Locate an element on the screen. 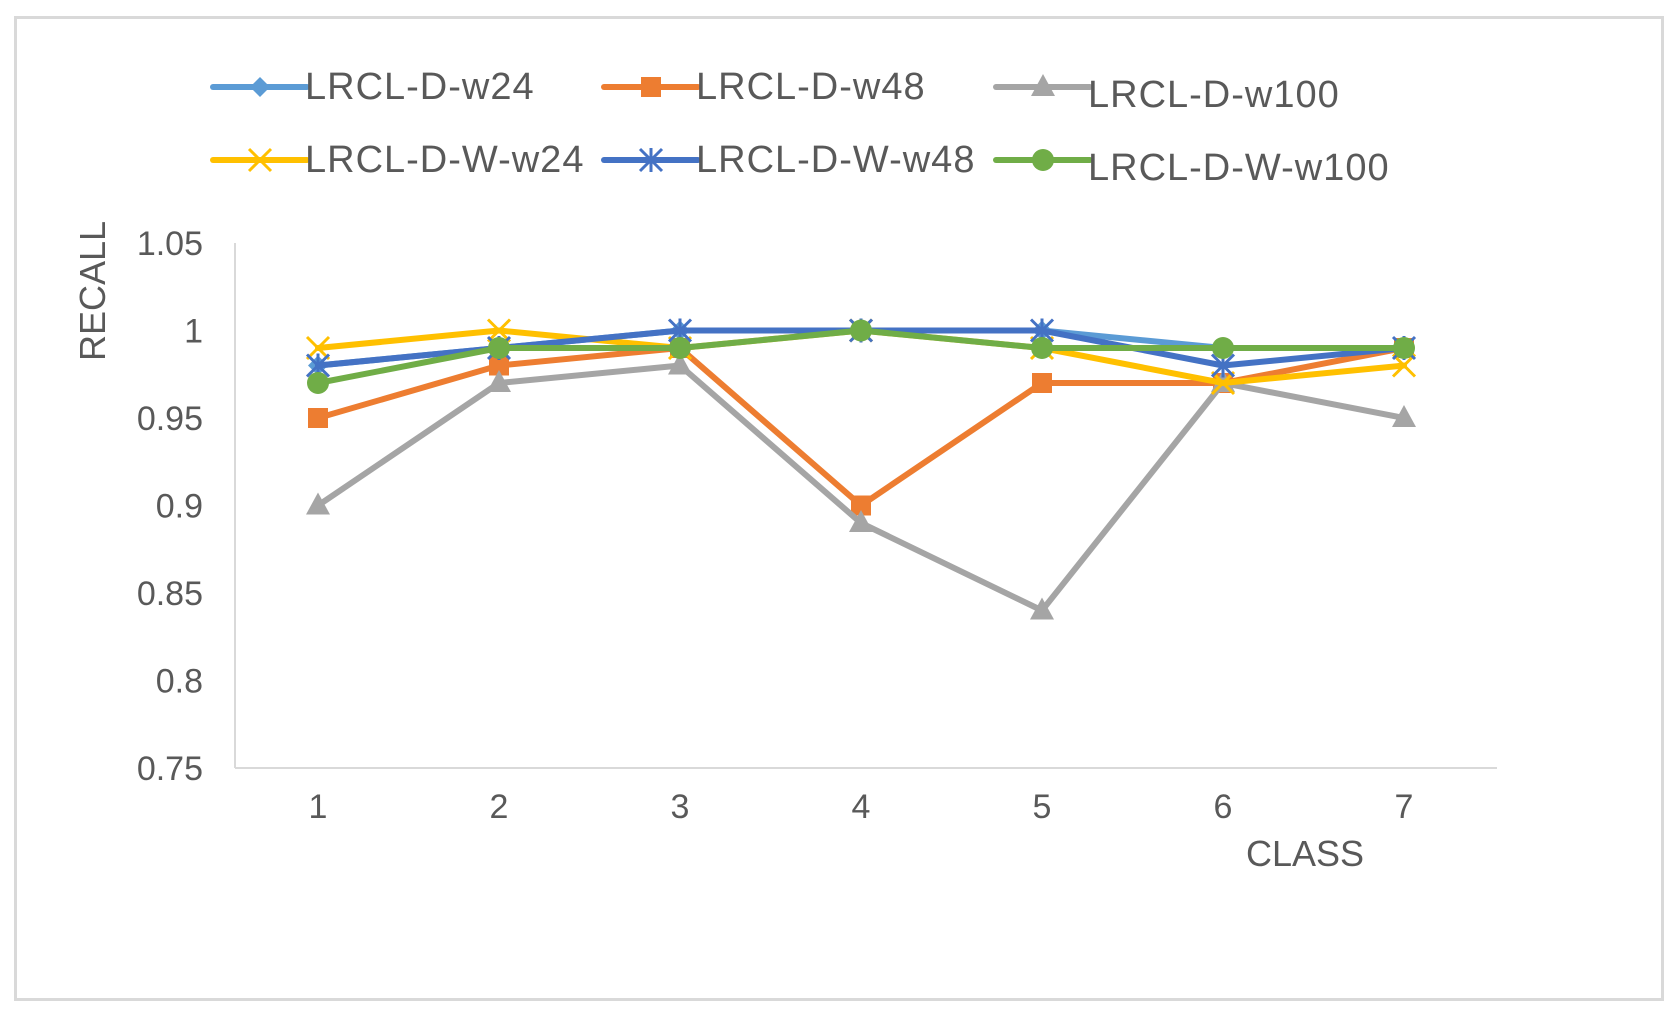  y-tick-label: 0.8 is located at coordinates (179, 682).